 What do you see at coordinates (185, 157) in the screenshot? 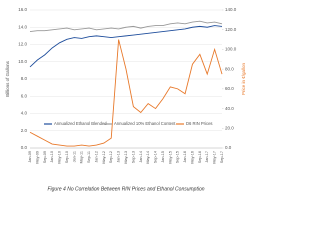
I see `x-tick-label: Jan-16` at bounding box center [185, 157].